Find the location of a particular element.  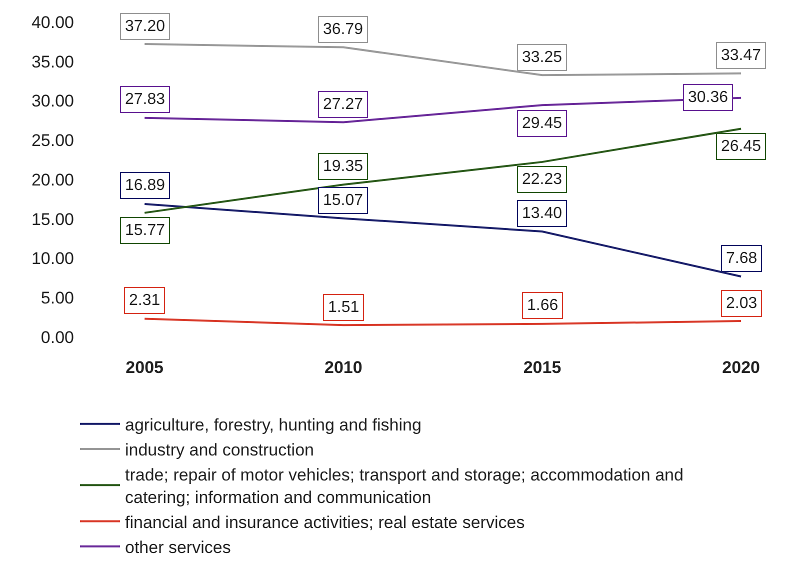

x-tick-label: 2005 is located at coordinates (145, 367).